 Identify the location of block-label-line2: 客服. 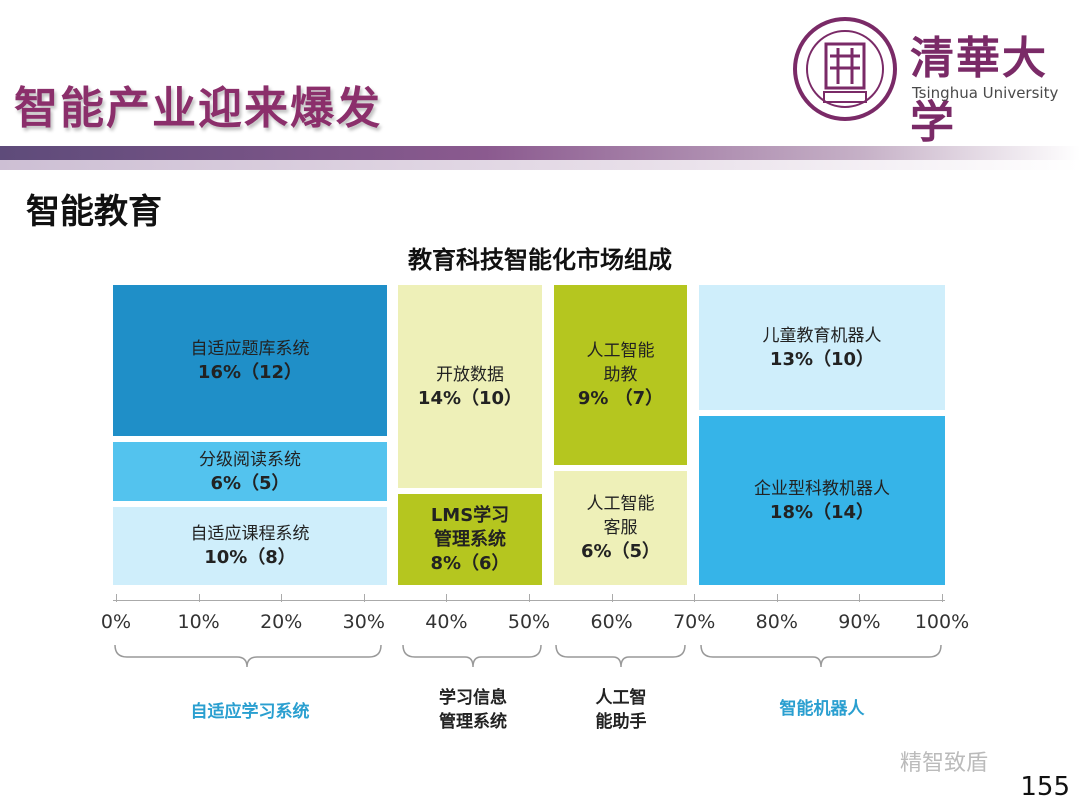
(620, 528).